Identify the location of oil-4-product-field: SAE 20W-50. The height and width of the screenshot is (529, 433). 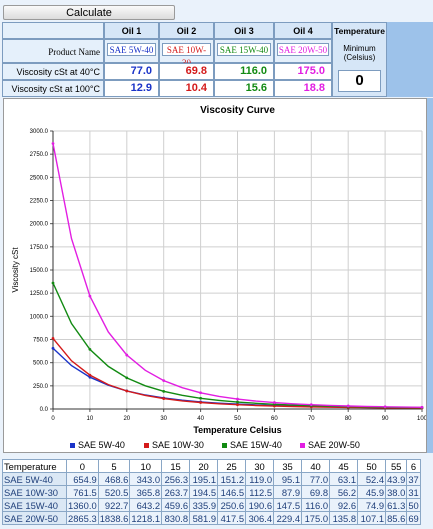
(303, 49).